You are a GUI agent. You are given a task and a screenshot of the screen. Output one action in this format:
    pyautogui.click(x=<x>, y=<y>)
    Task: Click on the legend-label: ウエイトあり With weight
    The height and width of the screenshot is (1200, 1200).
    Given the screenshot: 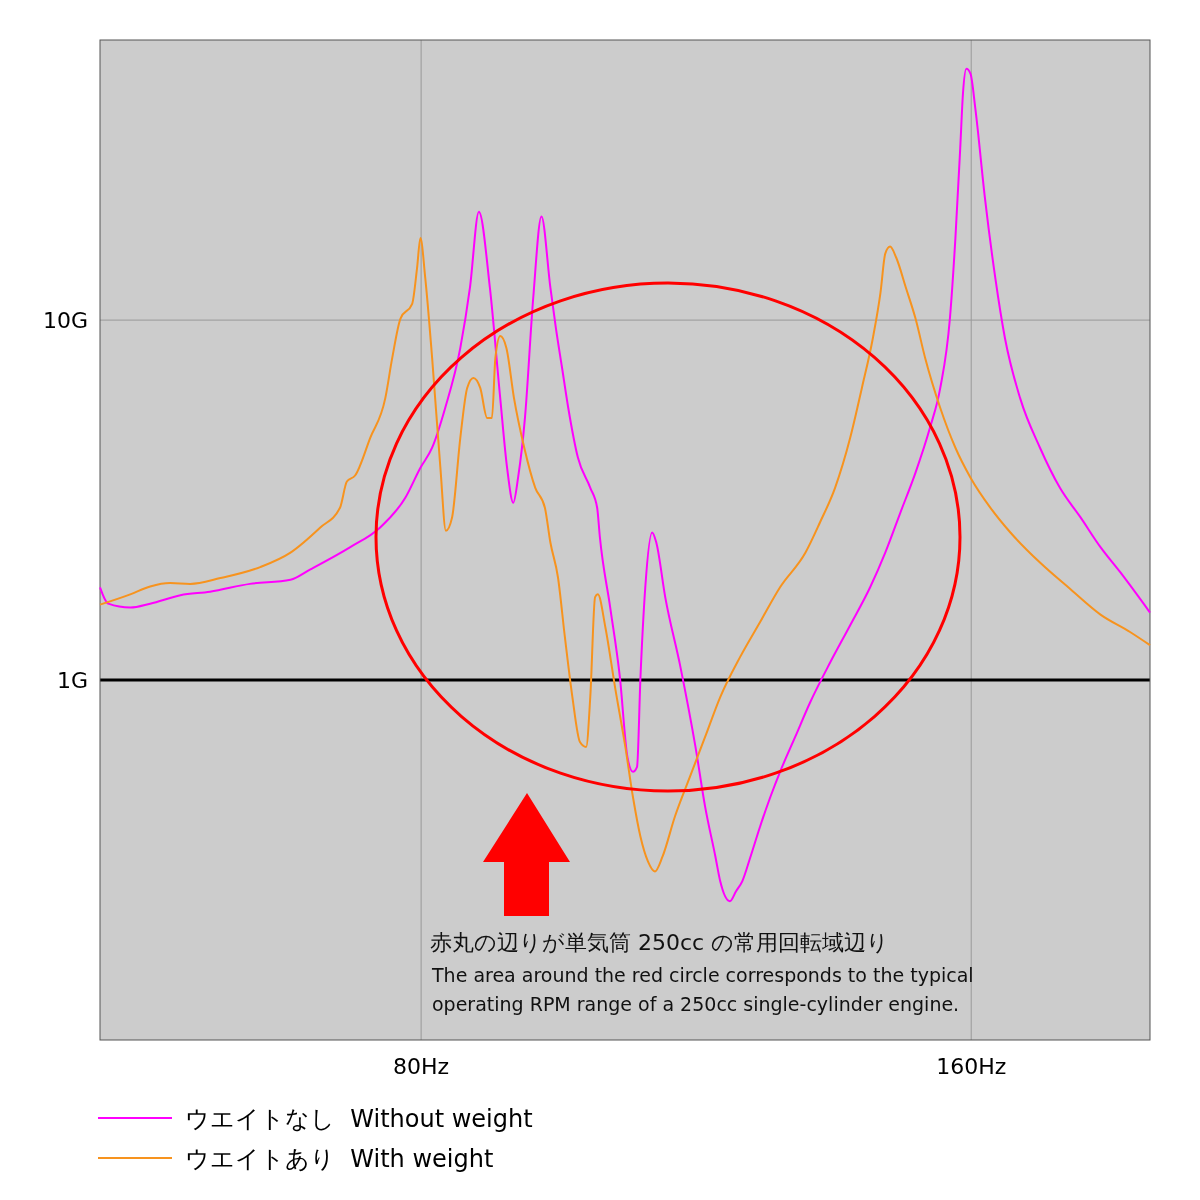 What is the action you would take?
    pyautogui.click(x=339, y=1159)
    